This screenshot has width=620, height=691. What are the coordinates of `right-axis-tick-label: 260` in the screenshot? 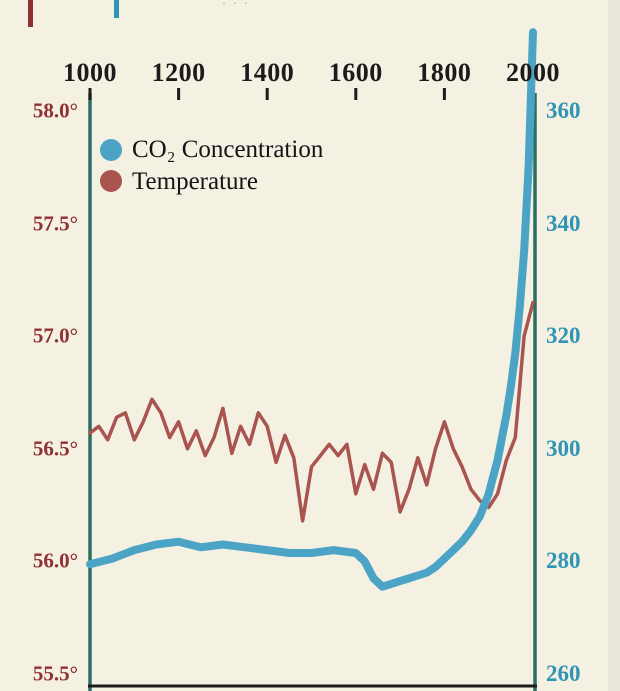 It's located at (563, 673).